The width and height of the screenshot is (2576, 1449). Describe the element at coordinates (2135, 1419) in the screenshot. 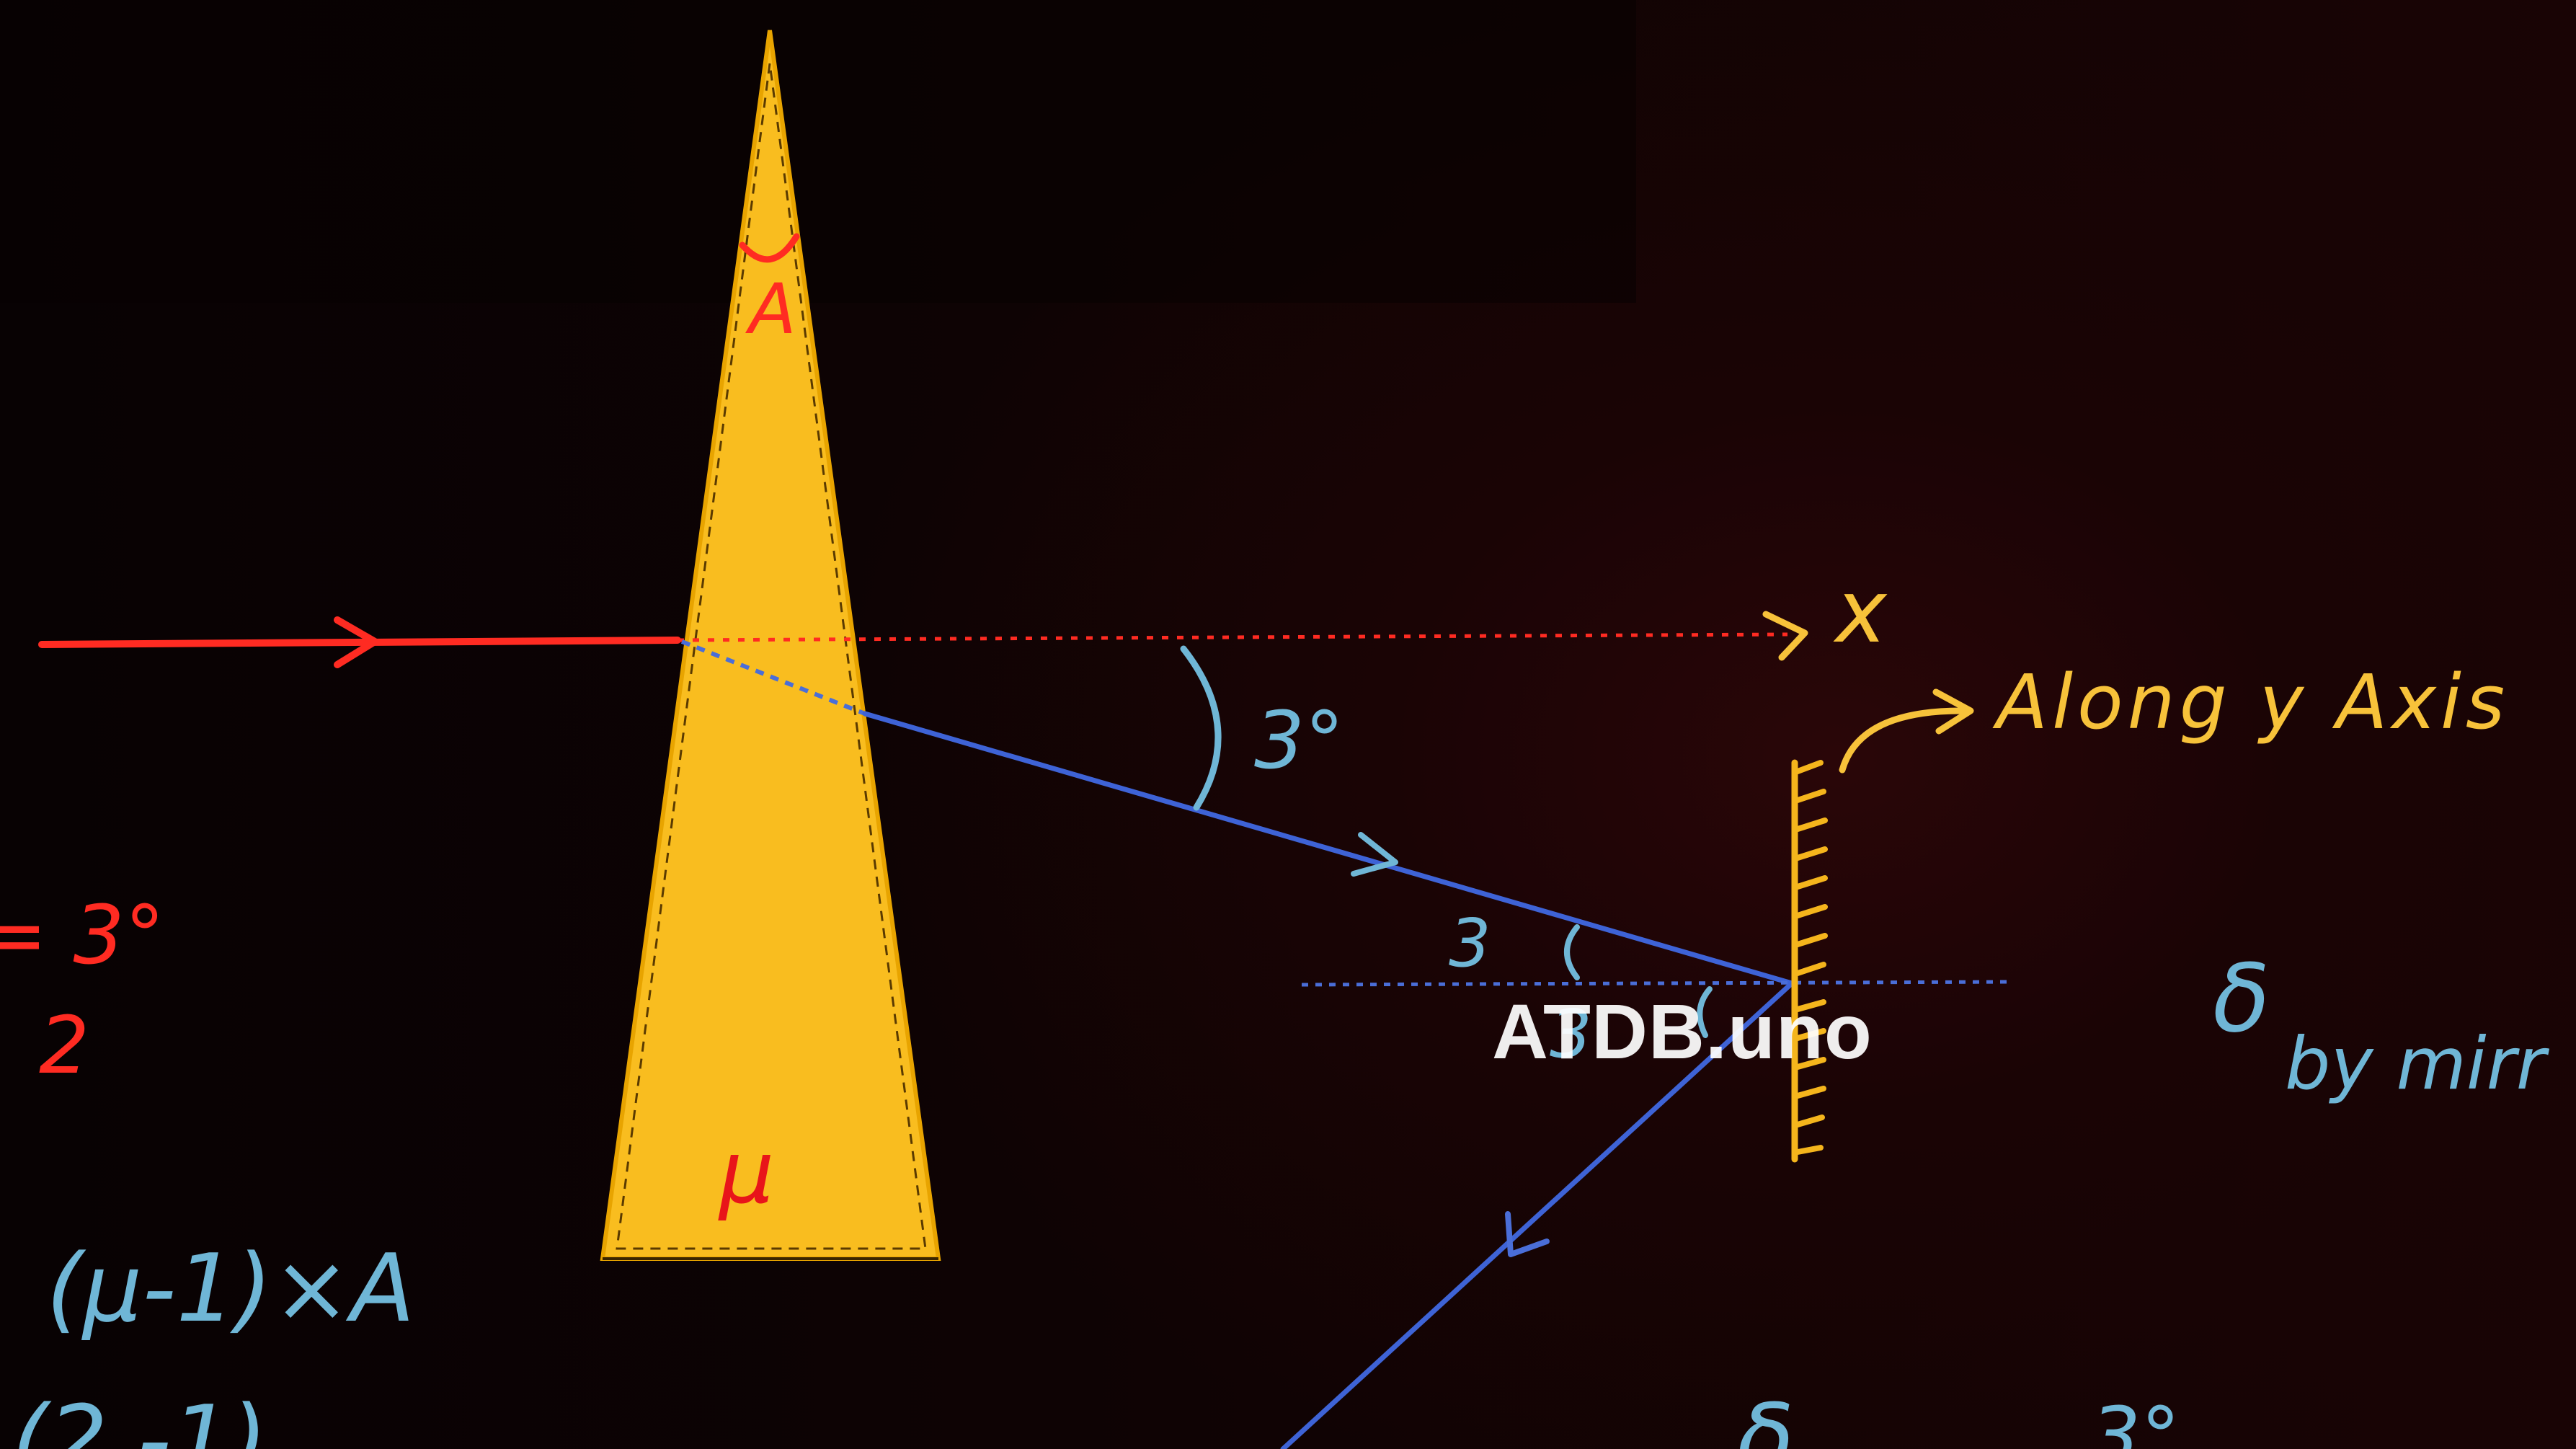

I see `bottom-value: 3°` at that location.